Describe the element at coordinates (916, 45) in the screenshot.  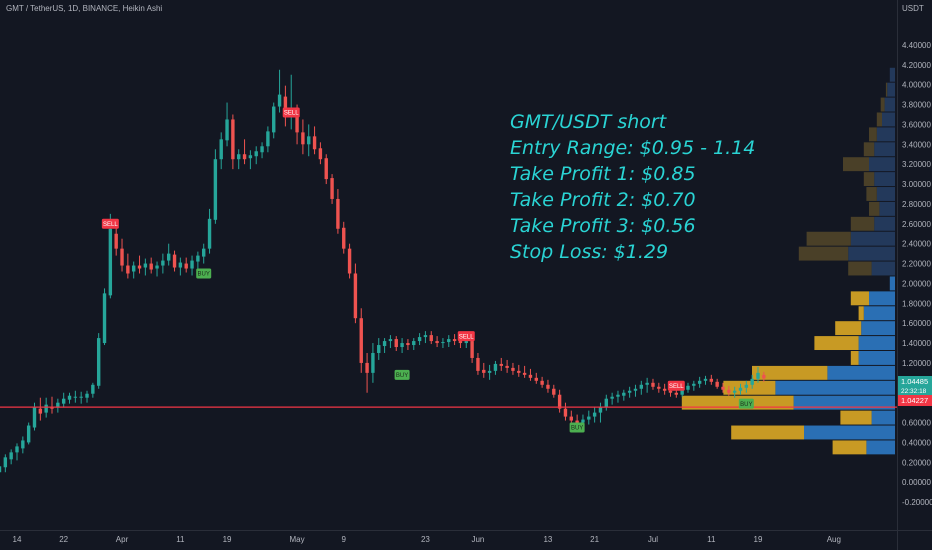
I see `price-tick-label: 4.40000` at that location.